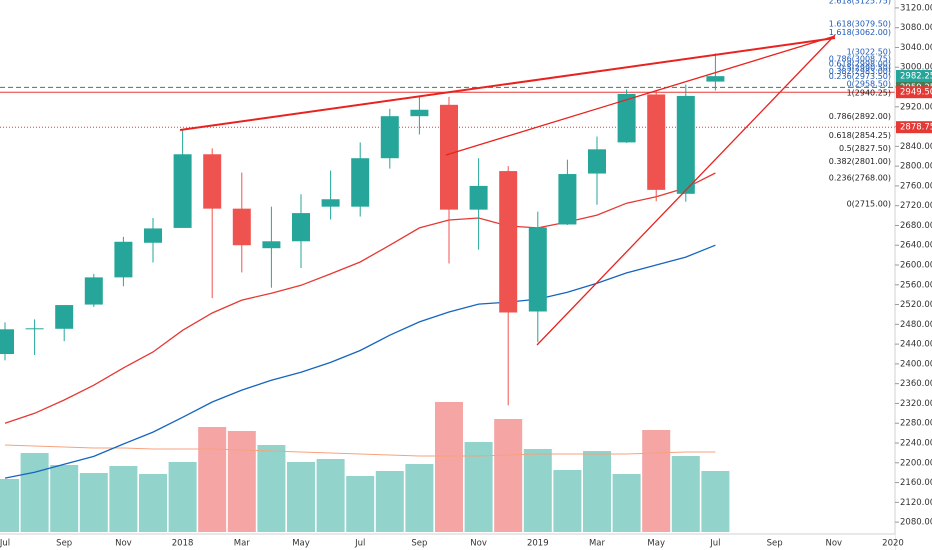 The height and width of the screenshot is (550, 932). What do you see at coordinates (916, 226) in the screenshot?
I see `y-tick-label: 2680.00` at bounding box center [916, 226].